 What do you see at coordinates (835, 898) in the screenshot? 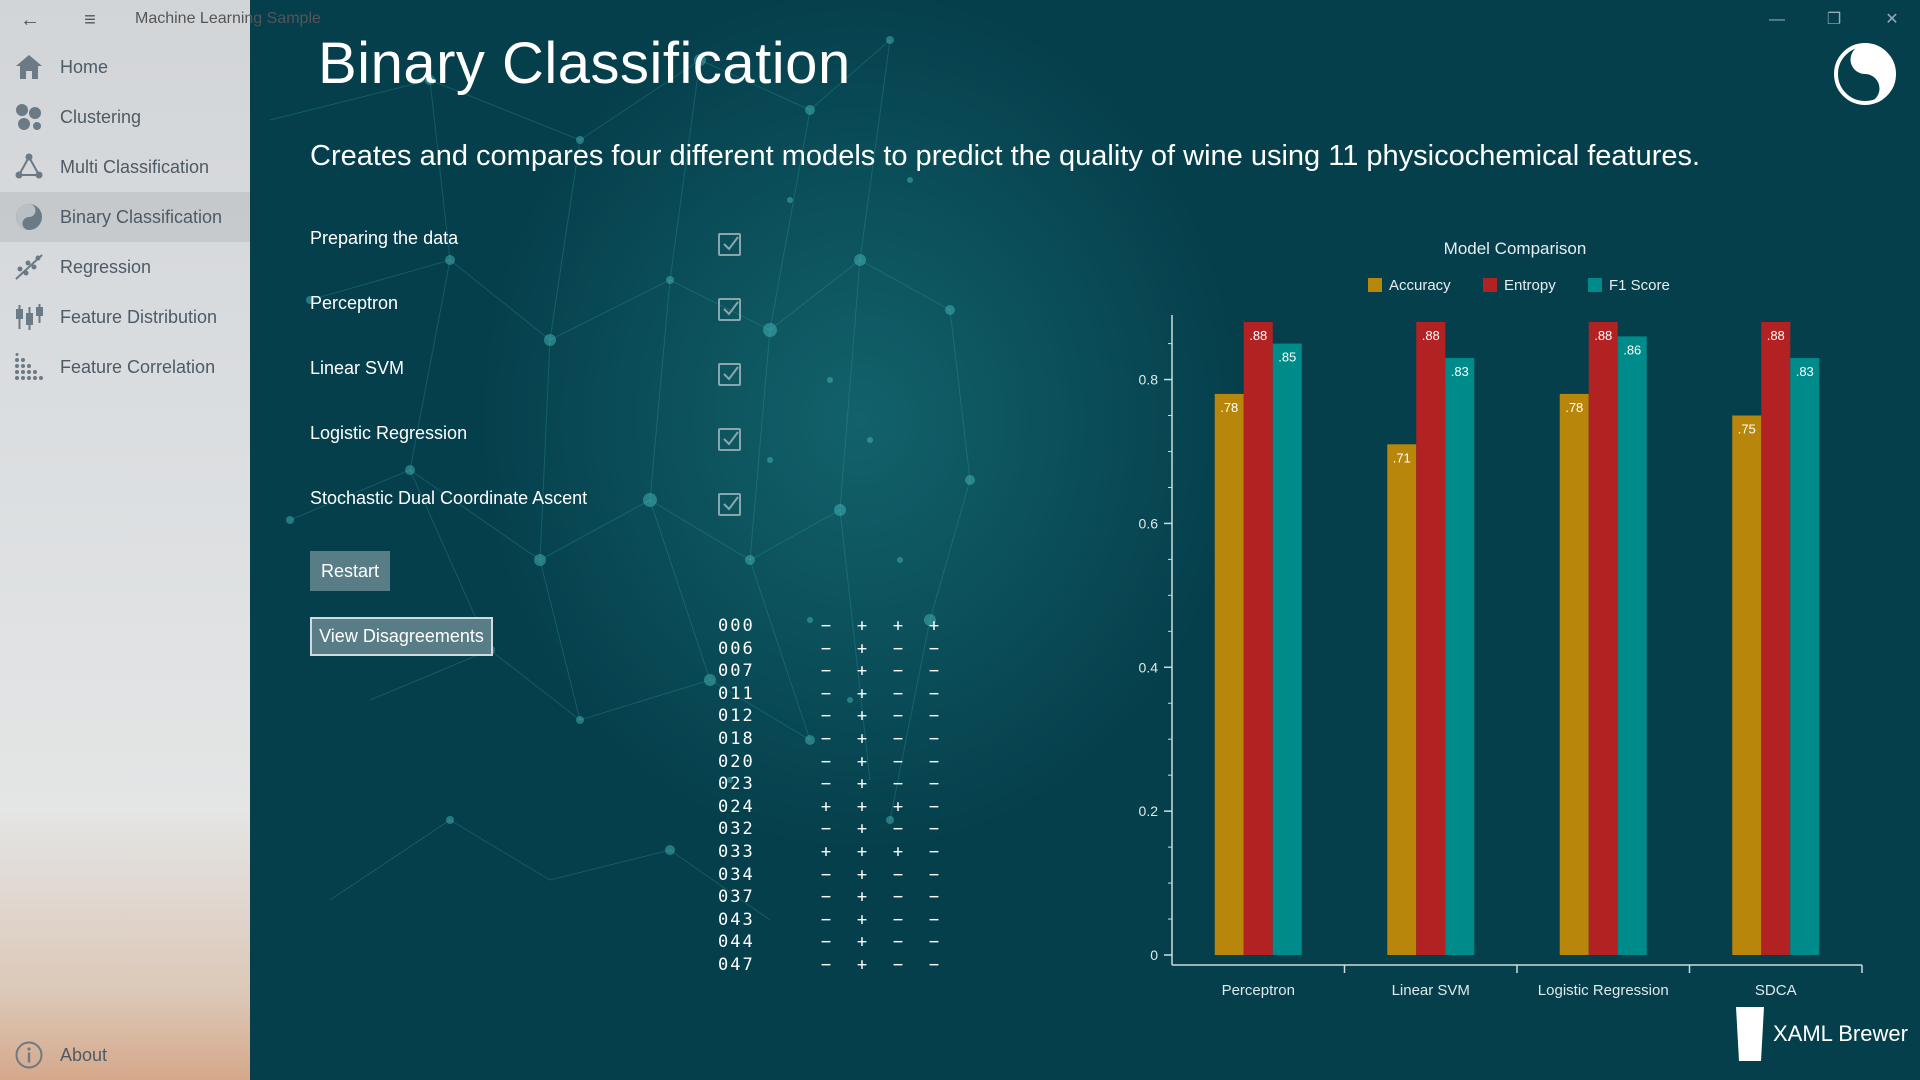
I see `disagreement-row: 037 − + − −` at bounding box center [835, 898].